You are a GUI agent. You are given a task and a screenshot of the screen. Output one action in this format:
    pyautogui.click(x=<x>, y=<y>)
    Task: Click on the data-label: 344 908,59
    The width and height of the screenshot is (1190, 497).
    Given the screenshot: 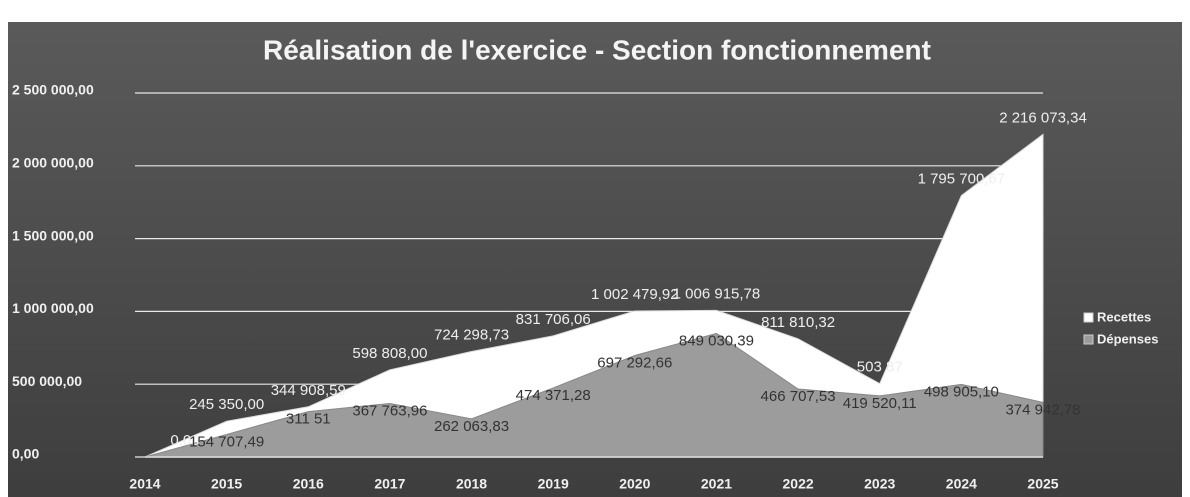 What is the action you would take?
    pyautogui.click(x=308, y=390)
    